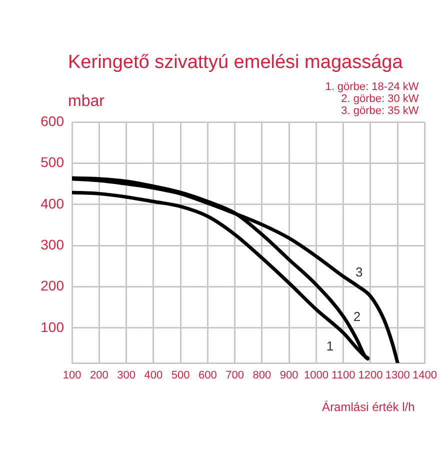 The width and height of the screenshot is (443, 452). What do you see at coordinates (99, 376) in the screenshot?
I see `x-tick-label: 200` at bounding box center [99, 376].